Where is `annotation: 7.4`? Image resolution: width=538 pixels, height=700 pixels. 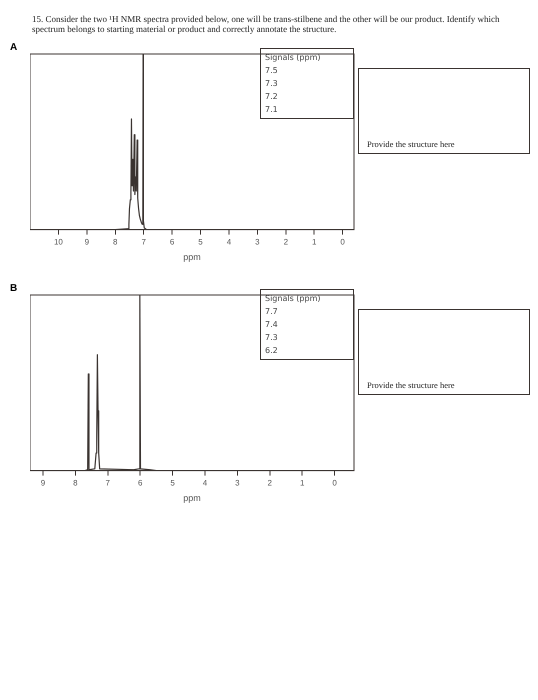 annotation: 7.4 is located at coordinates (272, 325).